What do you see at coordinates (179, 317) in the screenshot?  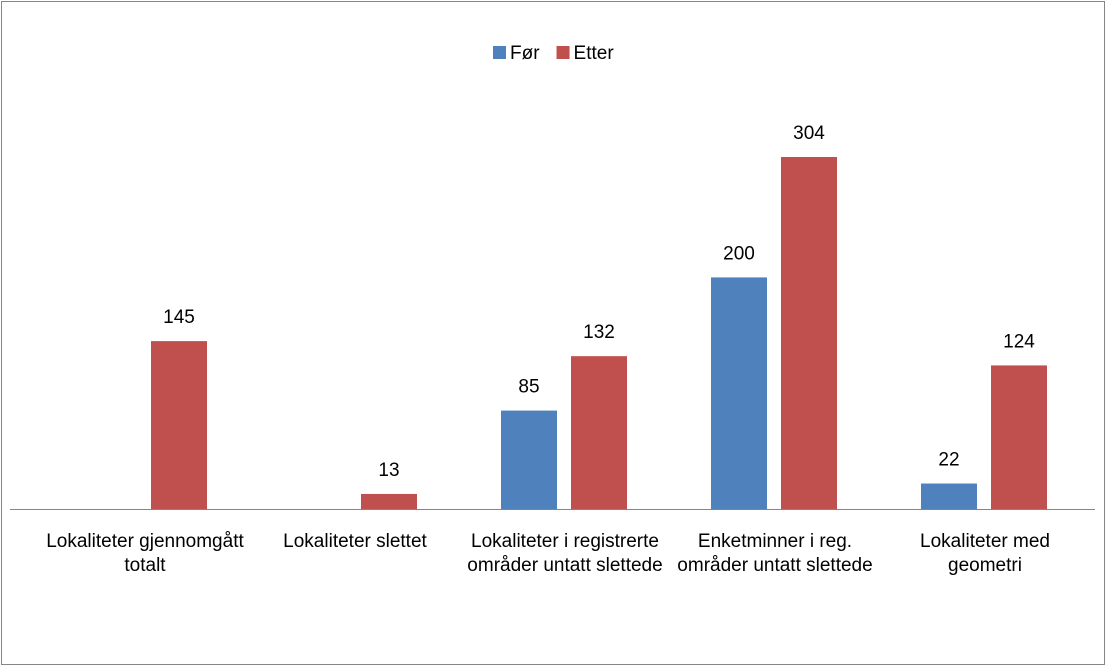 I see `value-label: 145` at bounding box center [179, 317].